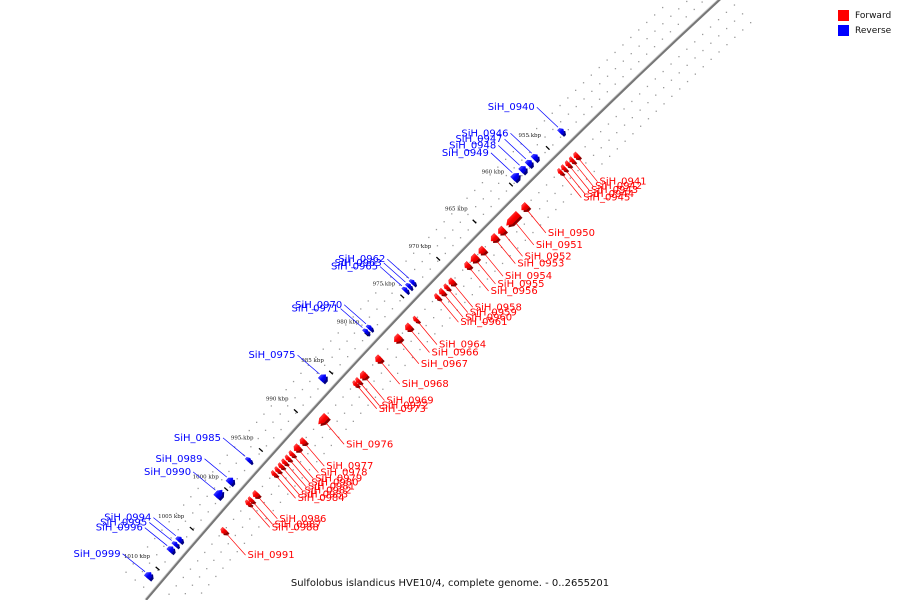 The image size is (900, 600). What do you see at coordinates (425, 384) in the screenshot?
I see `gene-label: SiH_0968` at bounding box center [425, 384].